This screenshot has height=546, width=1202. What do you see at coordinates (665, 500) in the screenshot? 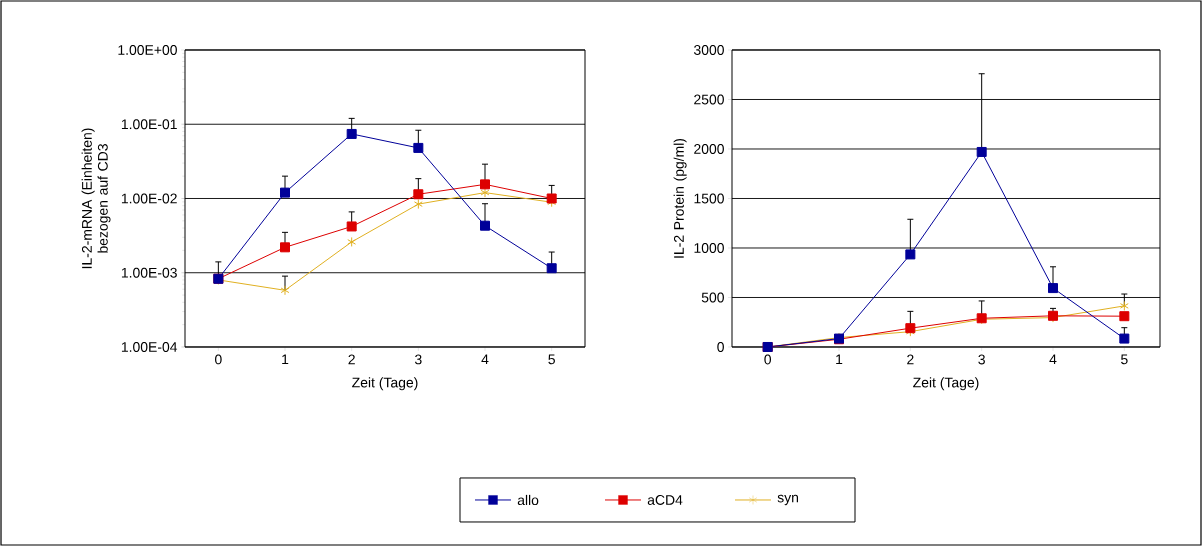
I see `legend-label: aCD4` at bounding box center [665, 500].